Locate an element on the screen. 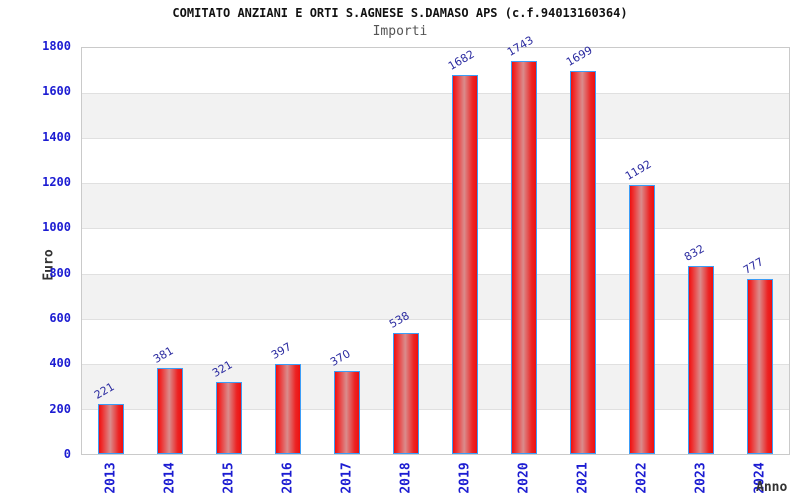  x-tick-label: 2022 is located at coordinates (642, 478).